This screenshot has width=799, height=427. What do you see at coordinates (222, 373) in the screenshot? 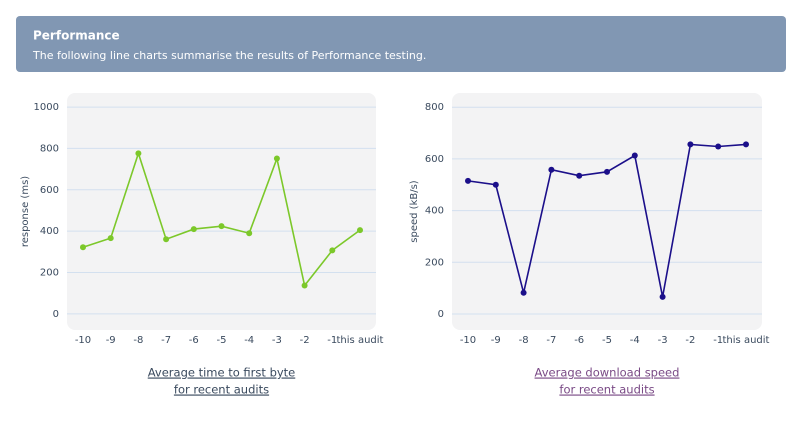
I see `caption-link: Average time to first byte` at bounding box center [222, 373].